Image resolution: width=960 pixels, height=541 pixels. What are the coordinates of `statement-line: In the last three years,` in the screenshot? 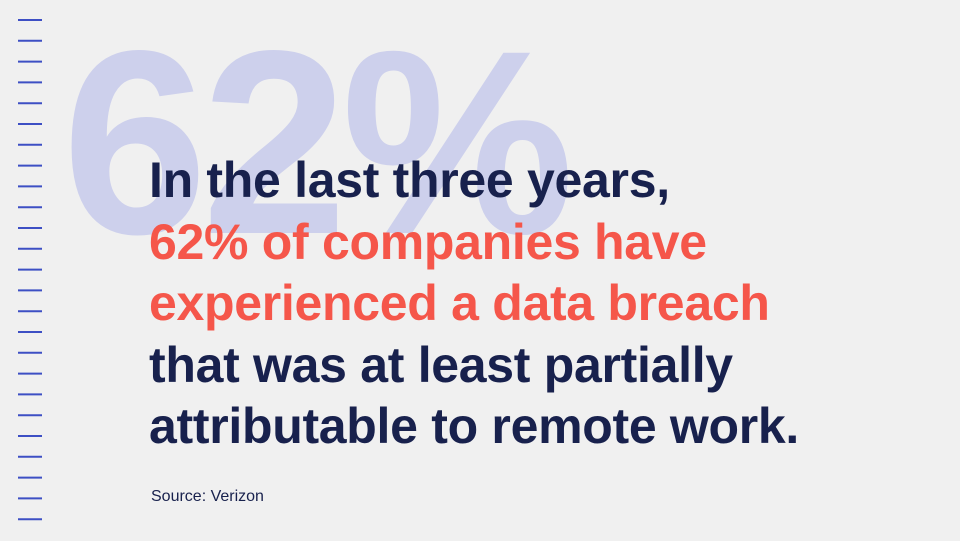 It's located at (409, 180).